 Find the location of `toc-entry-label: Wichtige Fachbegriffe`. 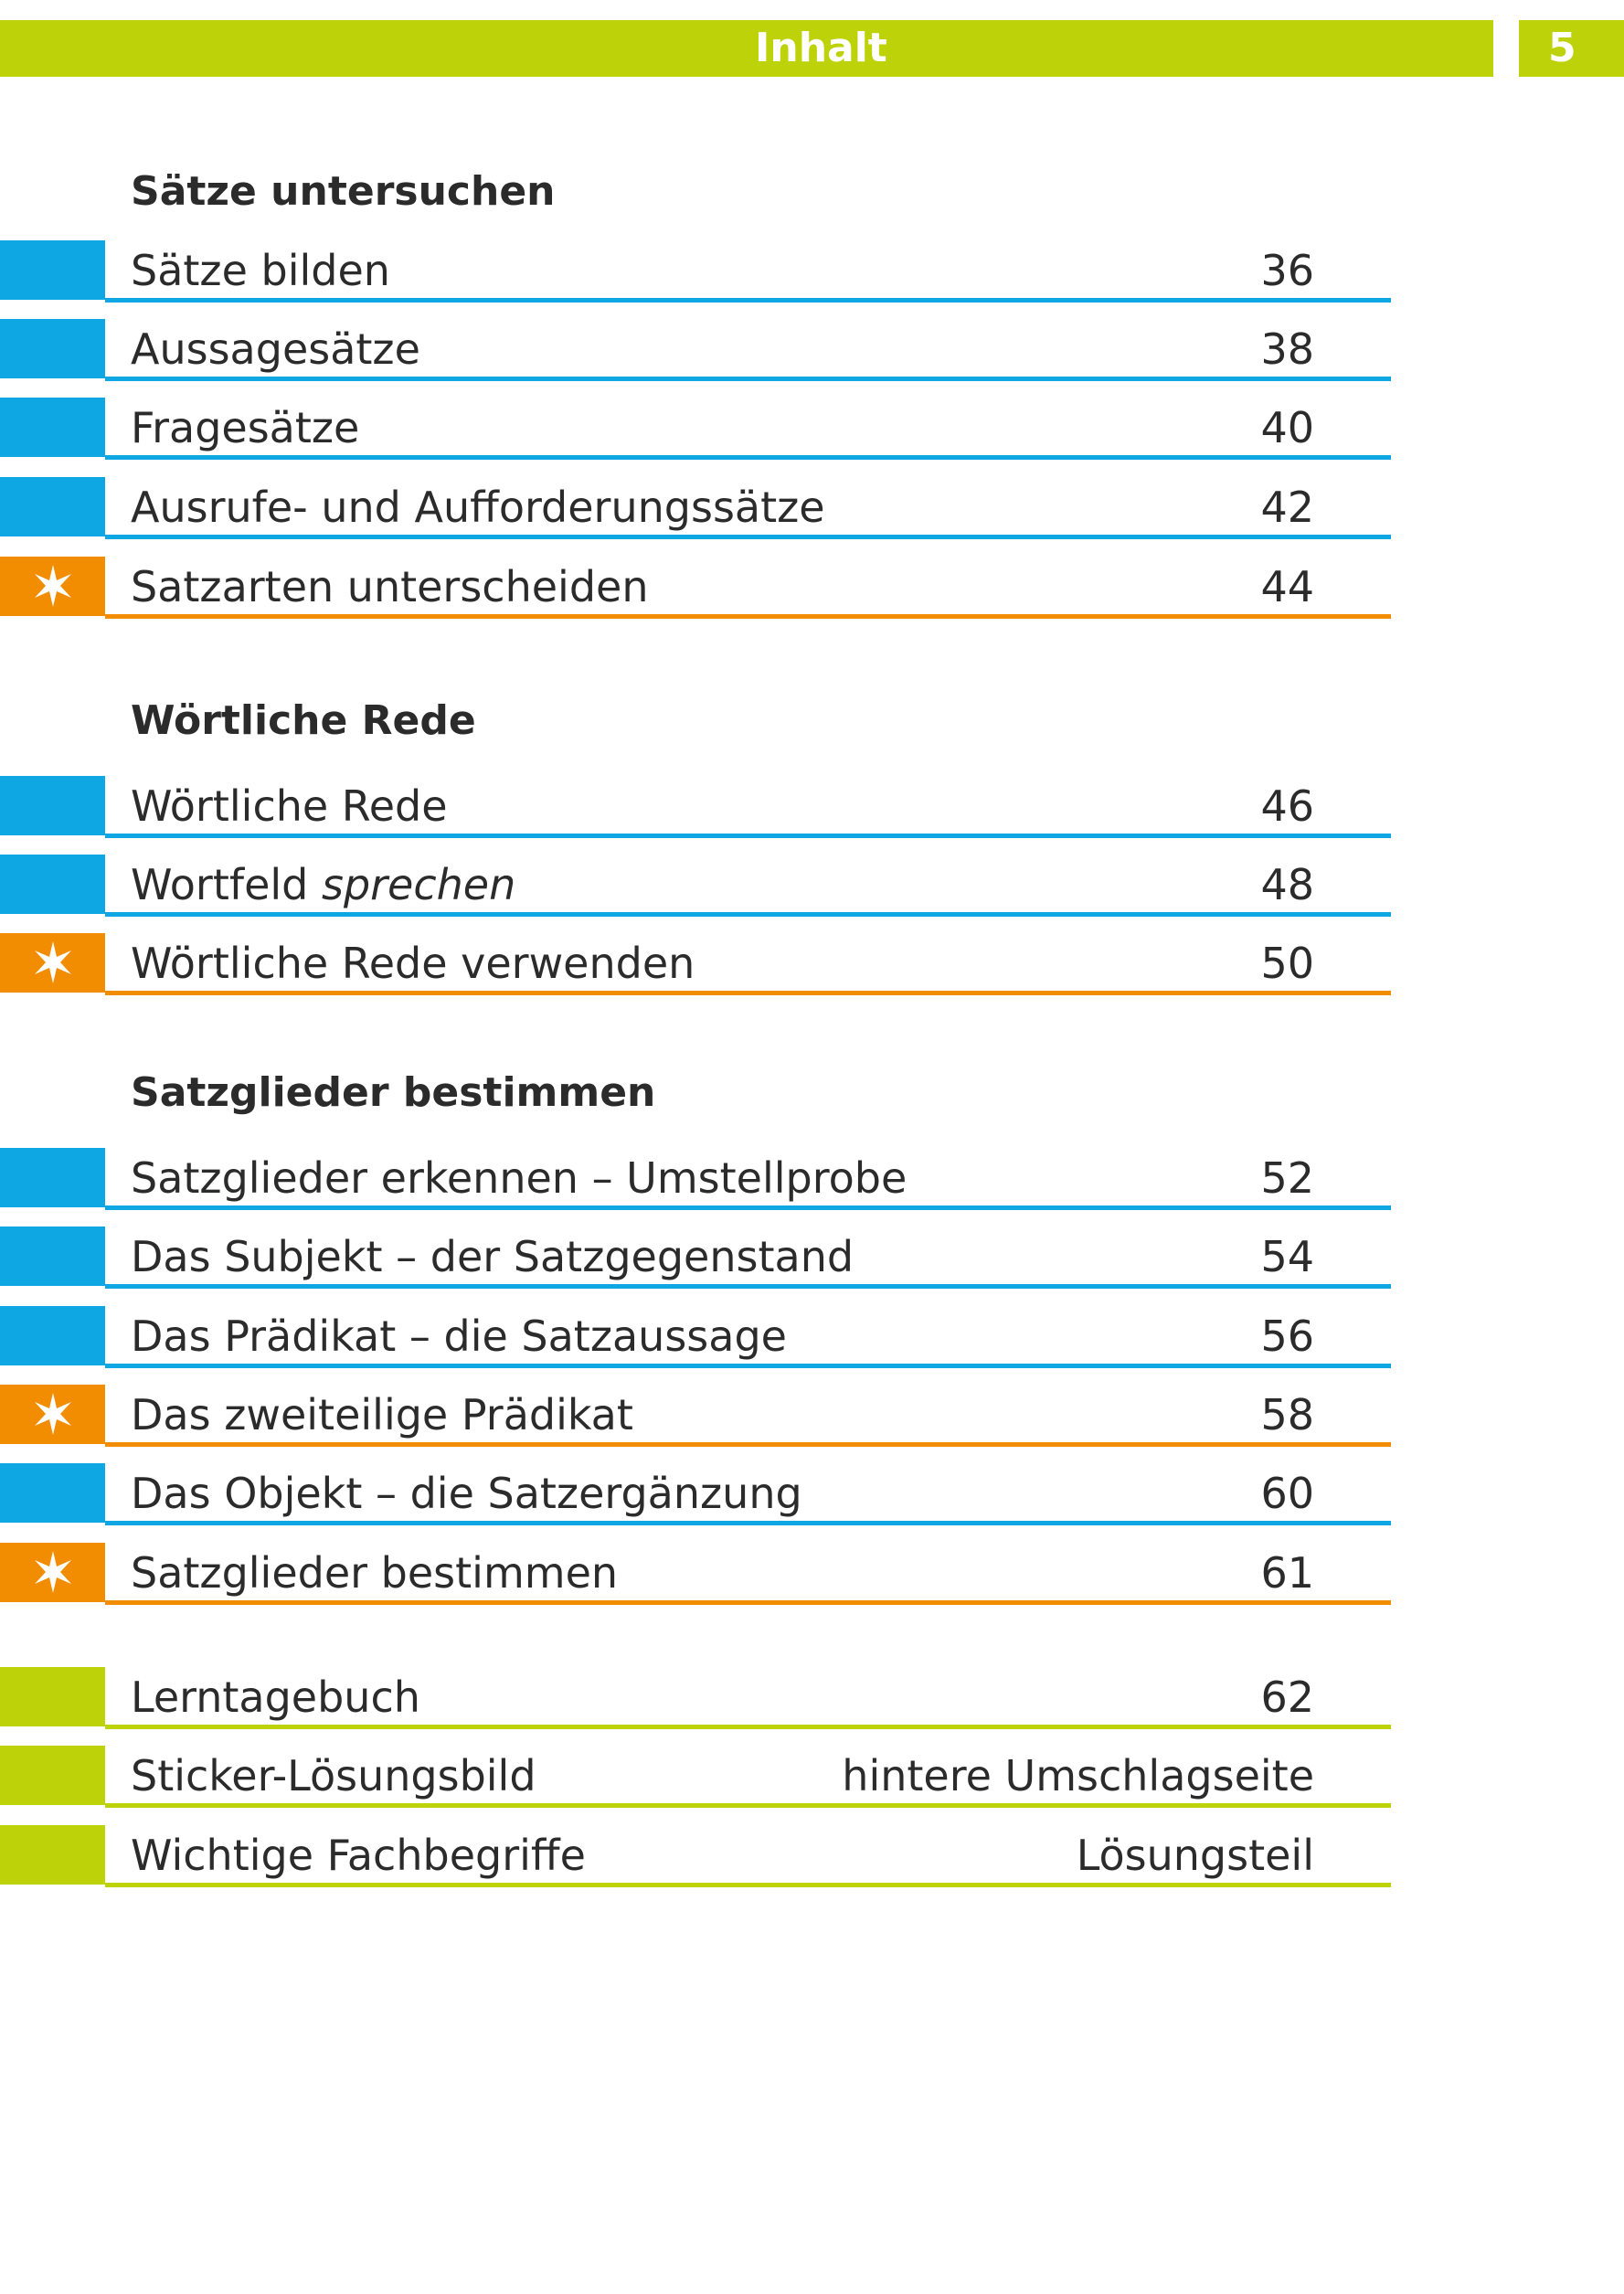

toc-entry-label: Wichtige Fachbegriffe is located at coordinates (358, 1855).